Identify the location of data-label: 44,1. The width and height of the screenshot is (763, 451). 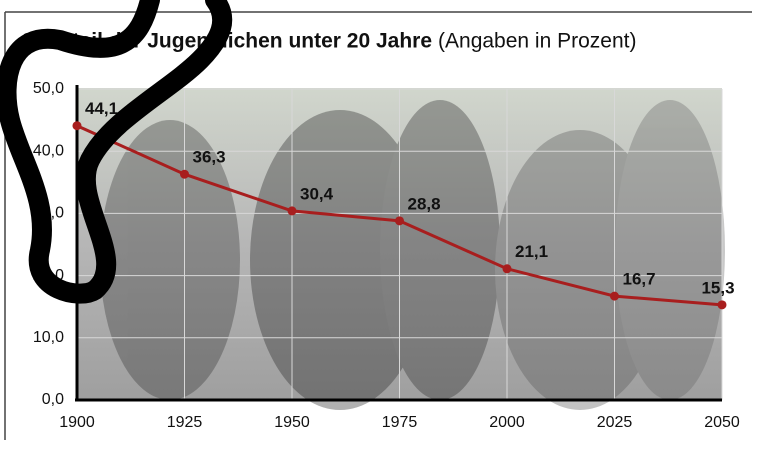
(101, 108).